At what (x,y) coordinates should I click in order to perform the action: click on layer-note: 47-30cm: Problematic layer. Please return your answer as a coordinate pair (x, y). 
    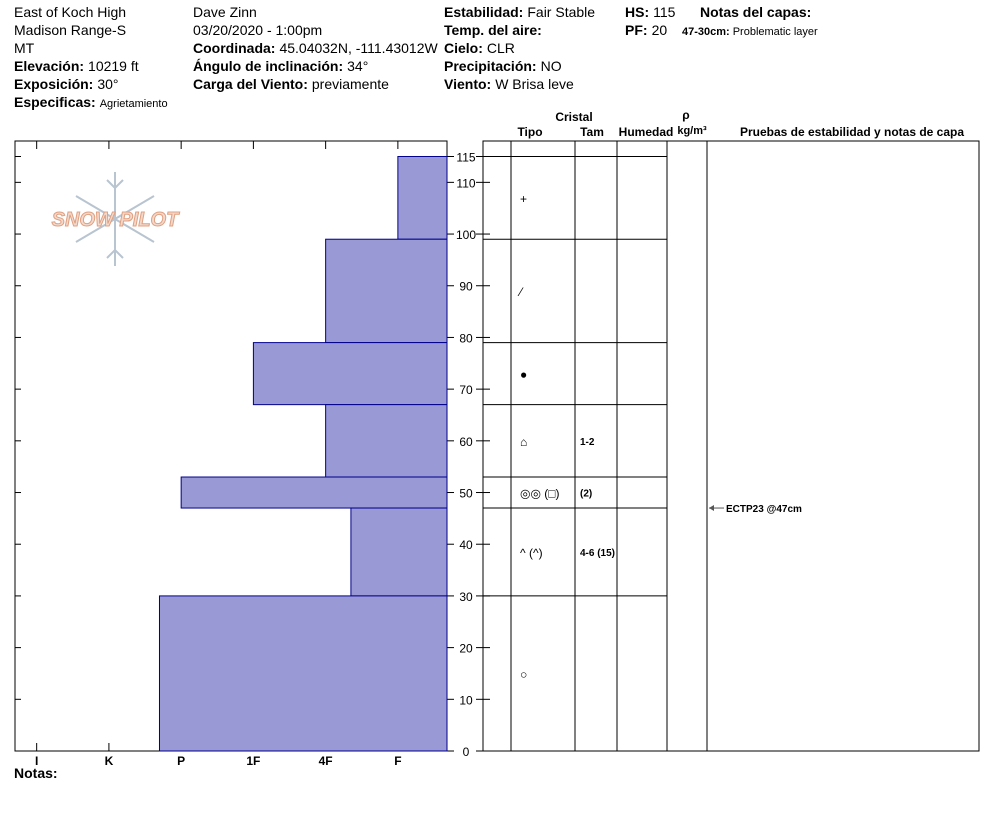
    Looking at the image, I should click on (750, 32).